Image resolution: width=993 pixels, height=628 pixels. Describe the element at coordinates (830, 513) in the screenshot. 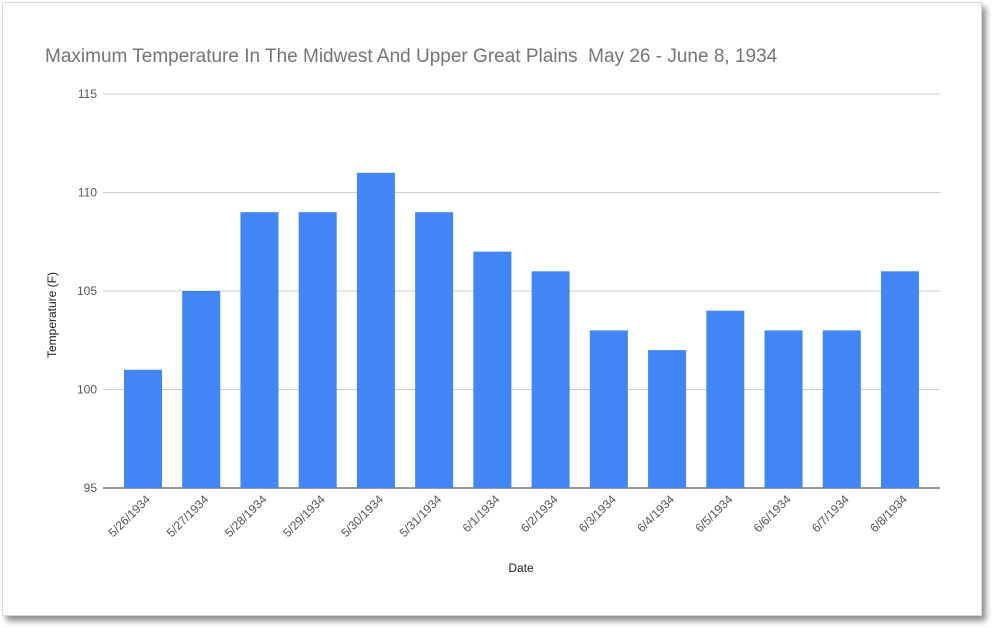

I see `x-tick-label: 6/7/1934` at that location.